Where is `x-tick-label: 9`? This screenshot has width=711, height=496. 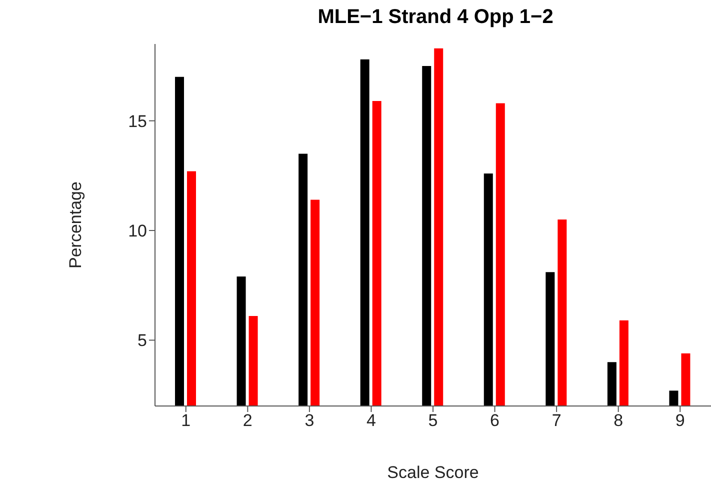 x-tick-label: 9 is located at coordinates (680, 420).